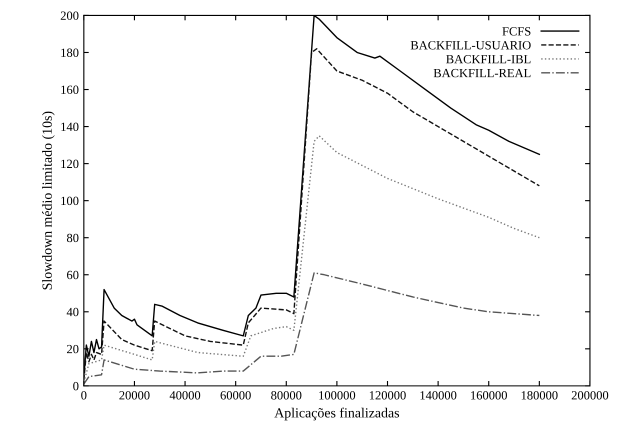 This screenshot has width=621, height=441. I want to click on y-tick-label: 120, so click(69, 164).